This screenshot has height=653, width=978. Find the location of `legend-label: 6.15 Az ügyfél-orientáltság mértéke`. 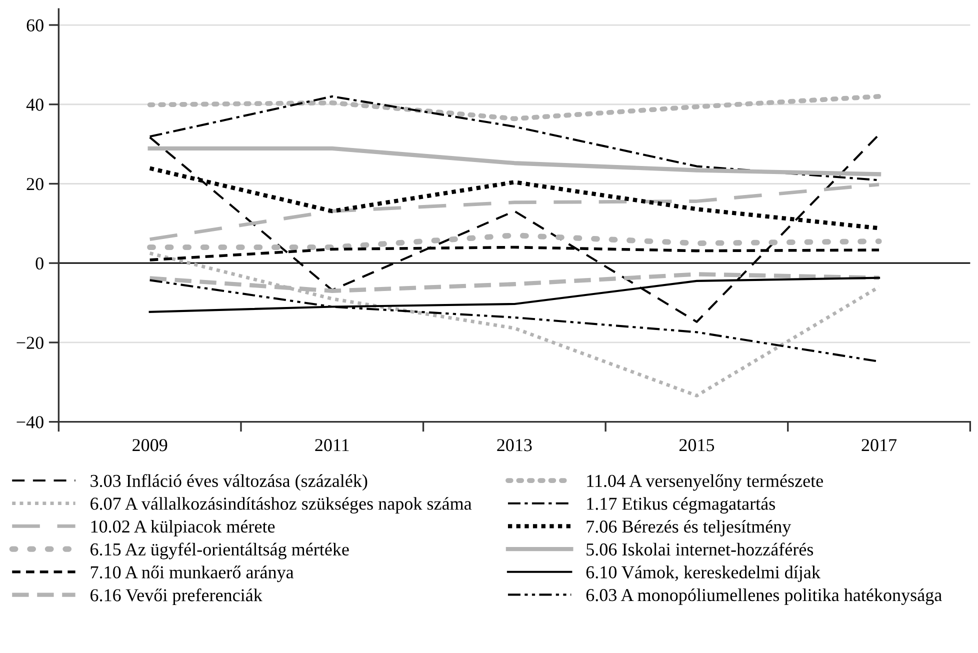

legend-label: 6.15 Az ügyfél-orientáltság mértéke is located at coordinates (219, 551).